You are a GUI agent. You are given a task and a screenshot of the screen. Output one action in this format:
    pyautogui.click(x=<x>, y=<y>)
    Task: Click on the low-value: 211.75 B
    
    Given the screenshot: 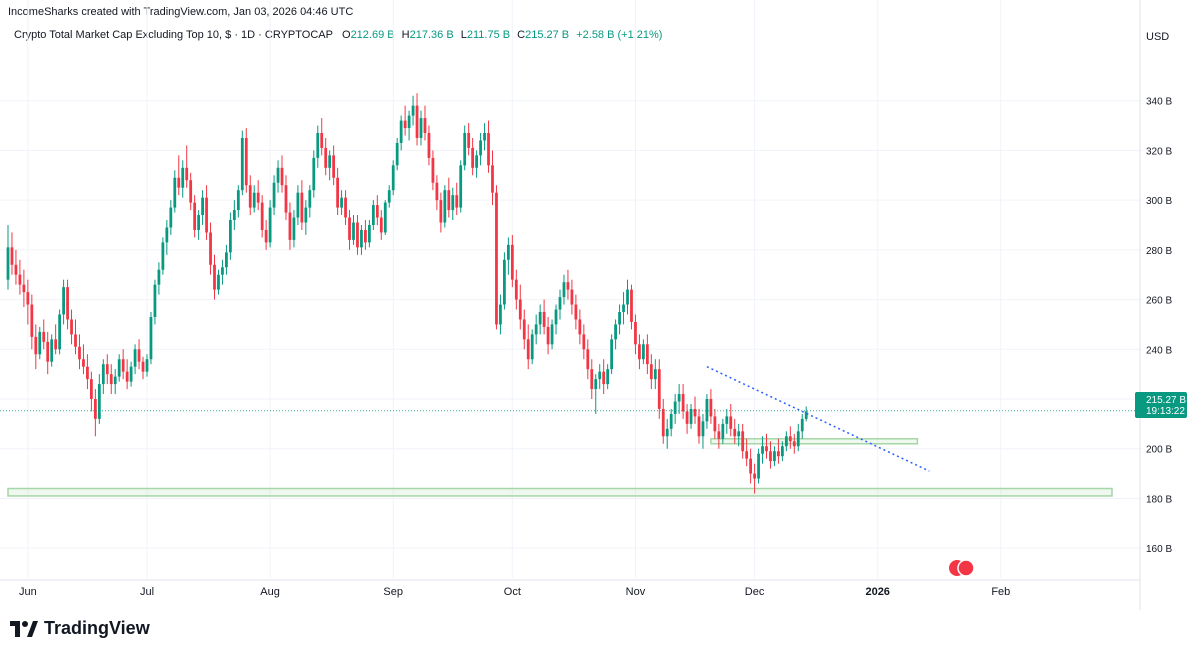 What is the action you would take?
    pyautogui.click(x=488, y=35)
    